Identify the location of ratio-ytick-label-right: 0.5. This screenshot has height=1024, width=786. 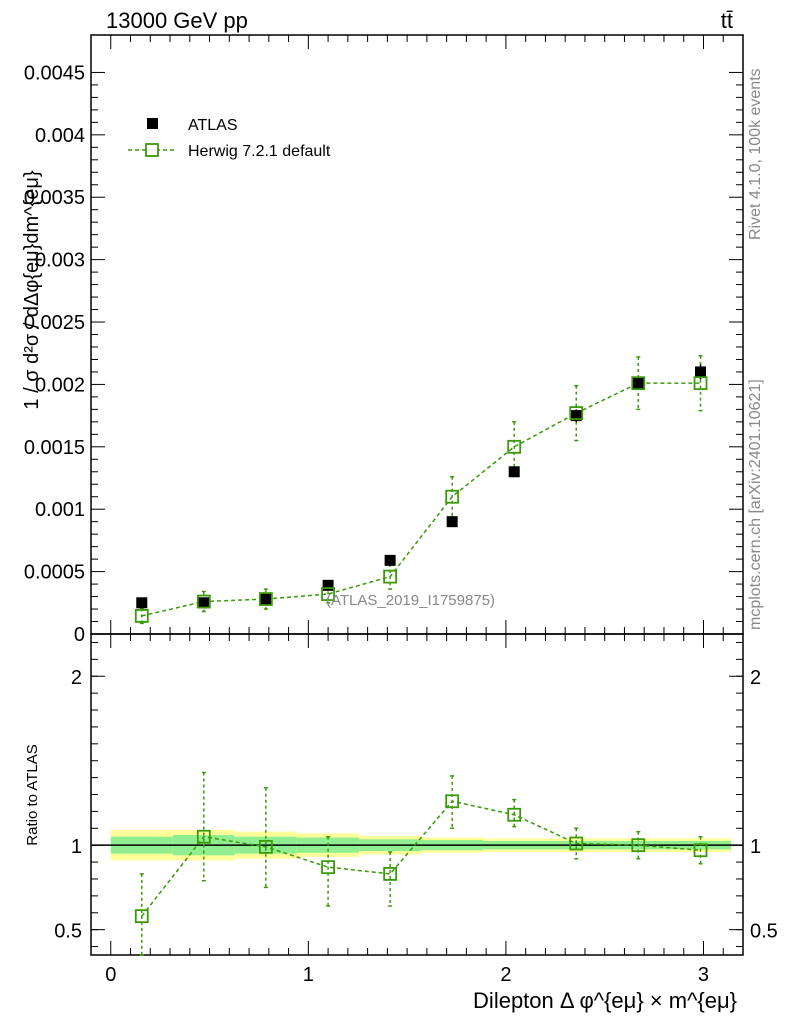
(764, 932).